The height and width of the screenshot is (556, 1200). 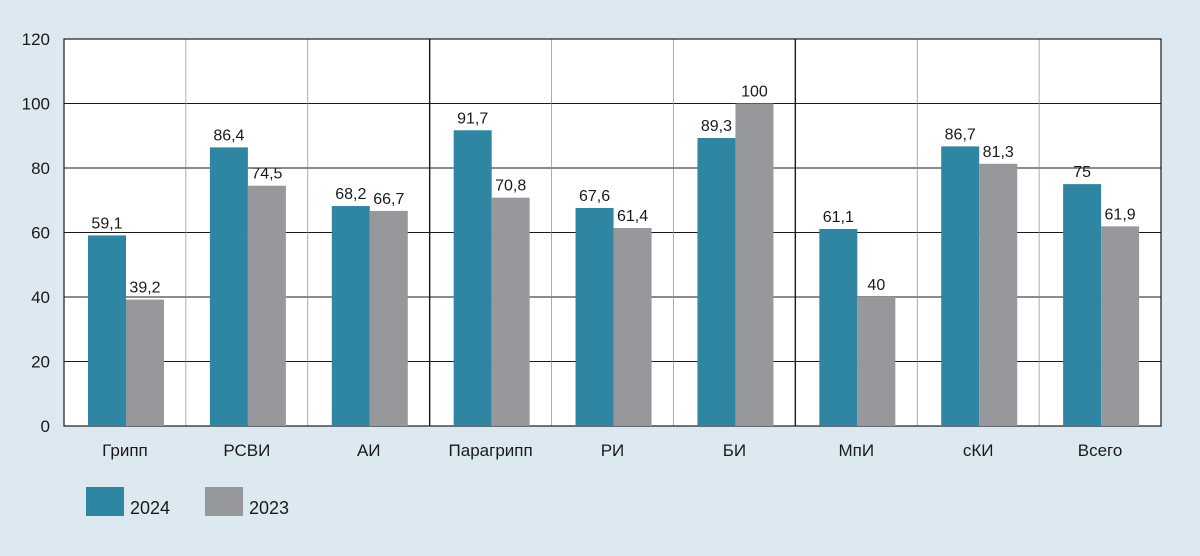 What do you see at coordinates (856, 450) in the screenshot?
I see `x-category-label: МпИ` at bounding box center [856, 450].